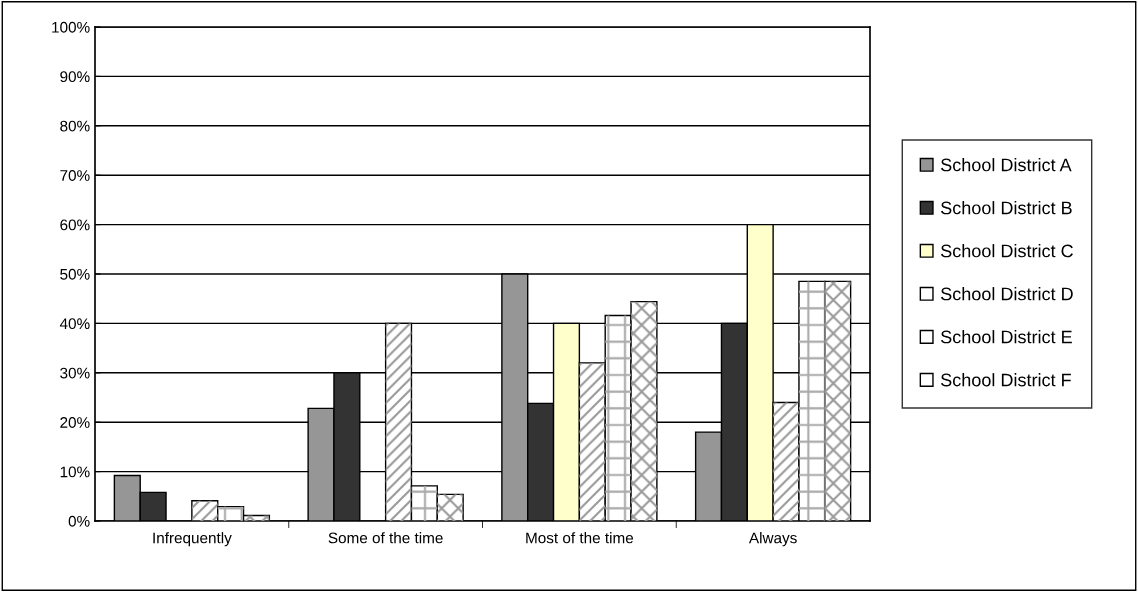 This screenshot has height=592, width=1138. Describe the element at coordinates (74, 324) in the screenshot. I see `y-tick-label: 40%` at that location.